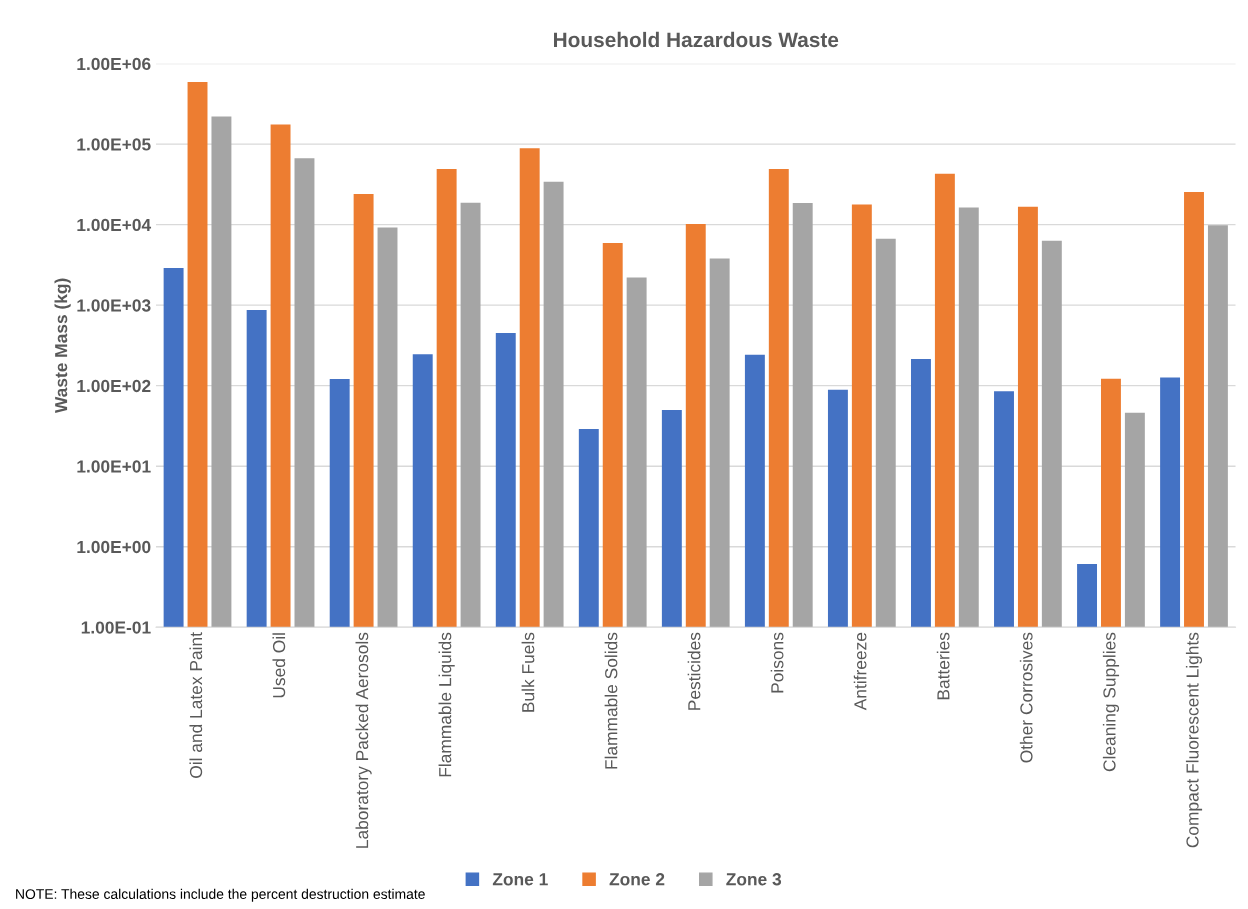  What do you see at coordinates (279, 665) in the screenshot?
I see `x-tick-label: Used Oil` at bounding box center [279, 665].